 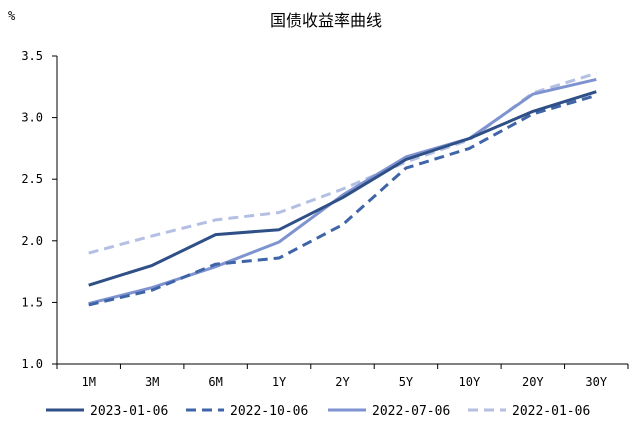 I want to click on x-tick-label: 30Y, so click(x=596, y=382).